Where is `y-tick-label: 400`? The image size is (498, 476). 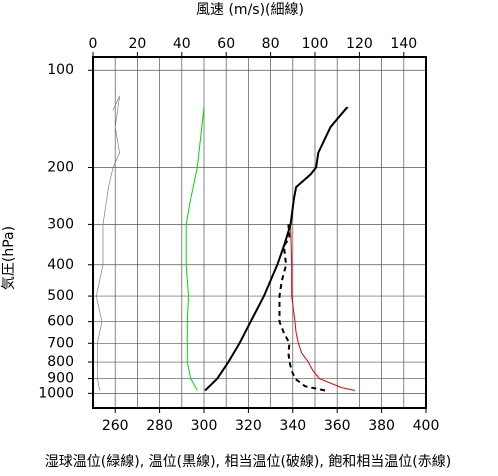
y-tick-label: 400 is located at coordinates (60, 265).